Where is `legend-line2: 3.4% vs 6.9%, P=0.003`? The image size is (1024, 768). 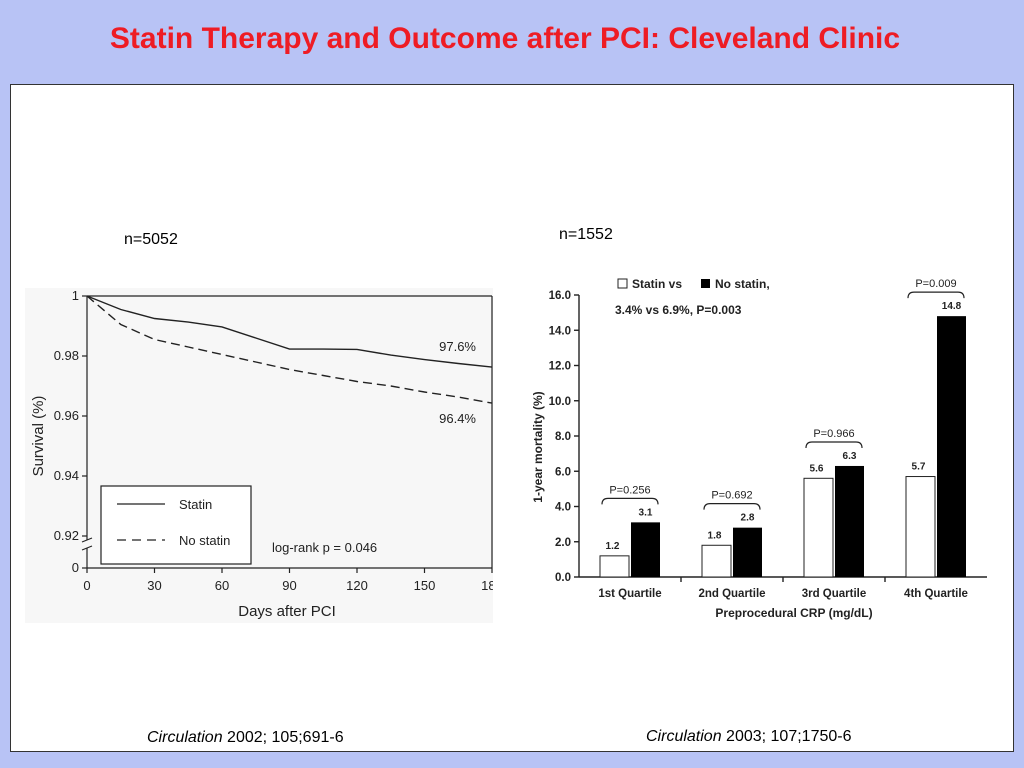
legend-line2: 3.4% vs 6.9%, P=0.003 is located at coordinates (678, 310).